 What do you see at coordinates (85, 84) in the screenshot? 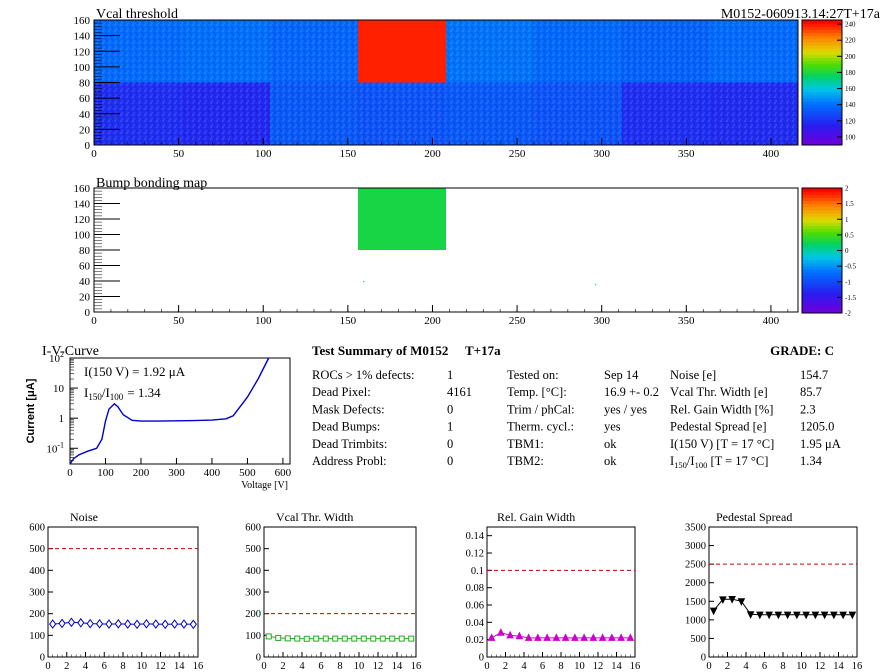
I see `y-tick-label: 80` at bounding box center [85, 84].